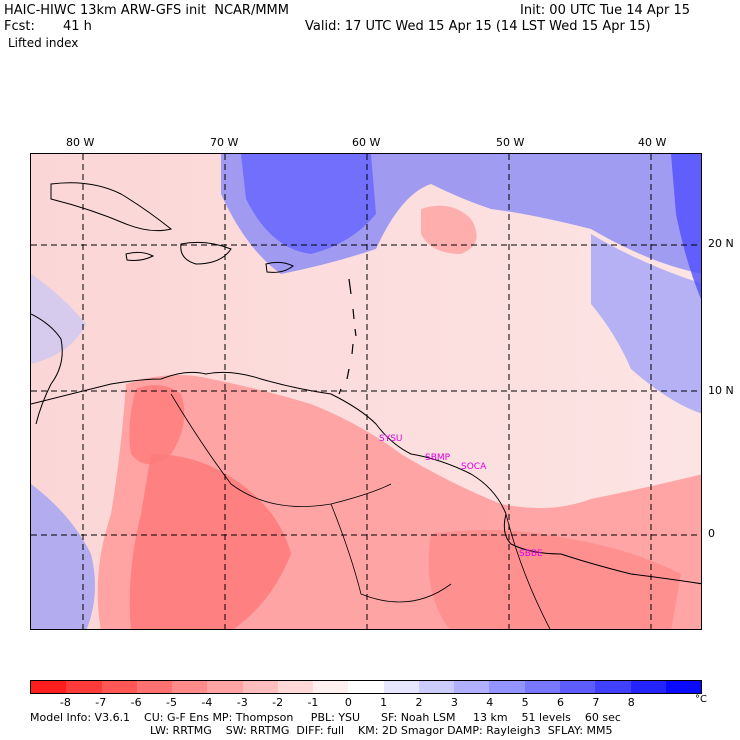  Describe the element at coordinates (596, 702) in the screenshot. I see `color-scale-label: 7` at that location.